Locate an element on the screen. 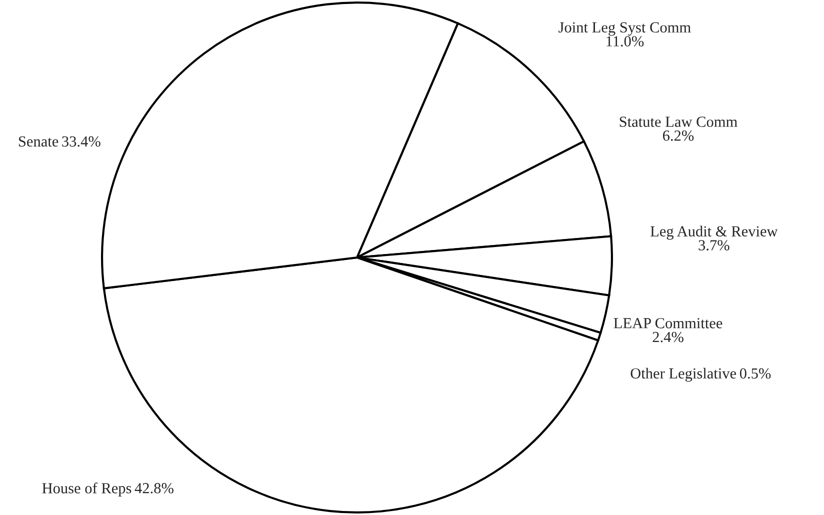 Image resolution: width=824 pixels, height=515 pixels. data-label: 33.4% is located at coordinates (81, 141).